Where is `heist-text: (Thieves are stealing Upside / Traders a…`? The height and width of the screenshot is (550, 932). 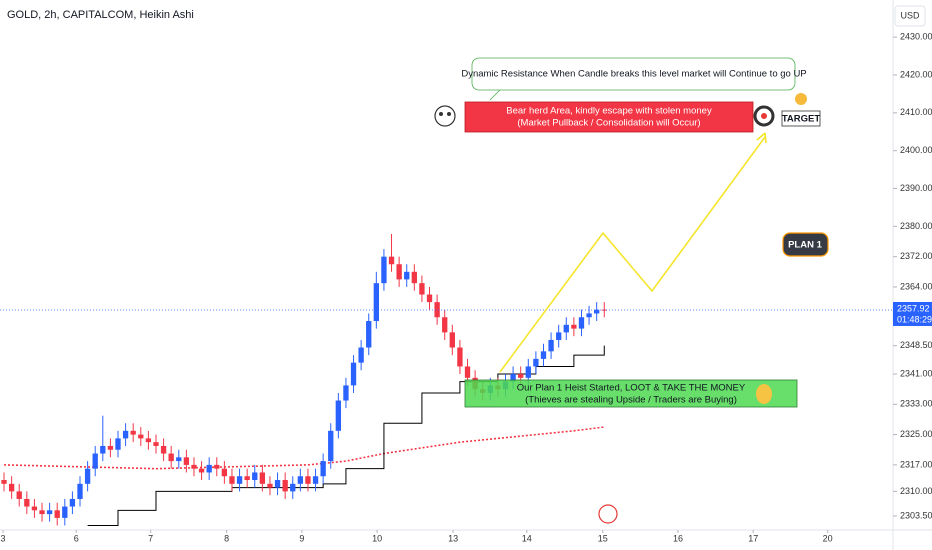 heist-text: (Thieves are stealing Upside / Traders a… is located at coordinates (631, 400).